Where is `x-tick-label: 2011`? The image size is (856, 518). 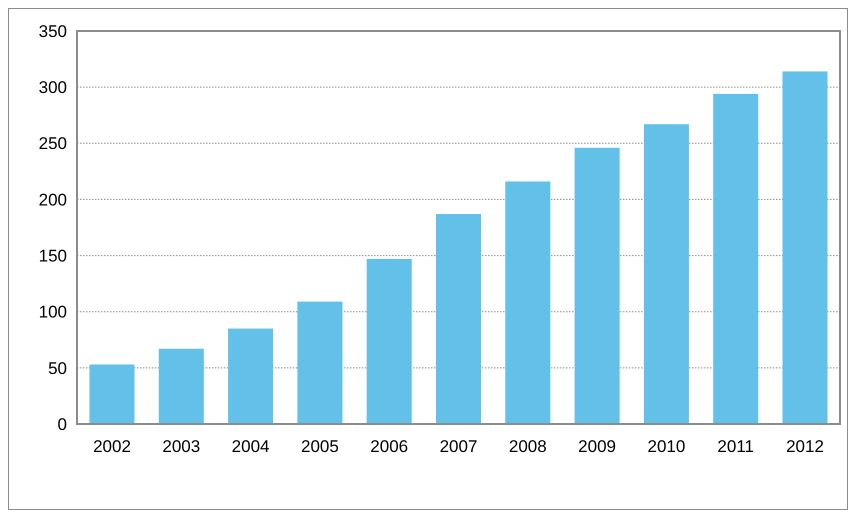
x-tick-label: 2011 is located at coordinates (735, 446).